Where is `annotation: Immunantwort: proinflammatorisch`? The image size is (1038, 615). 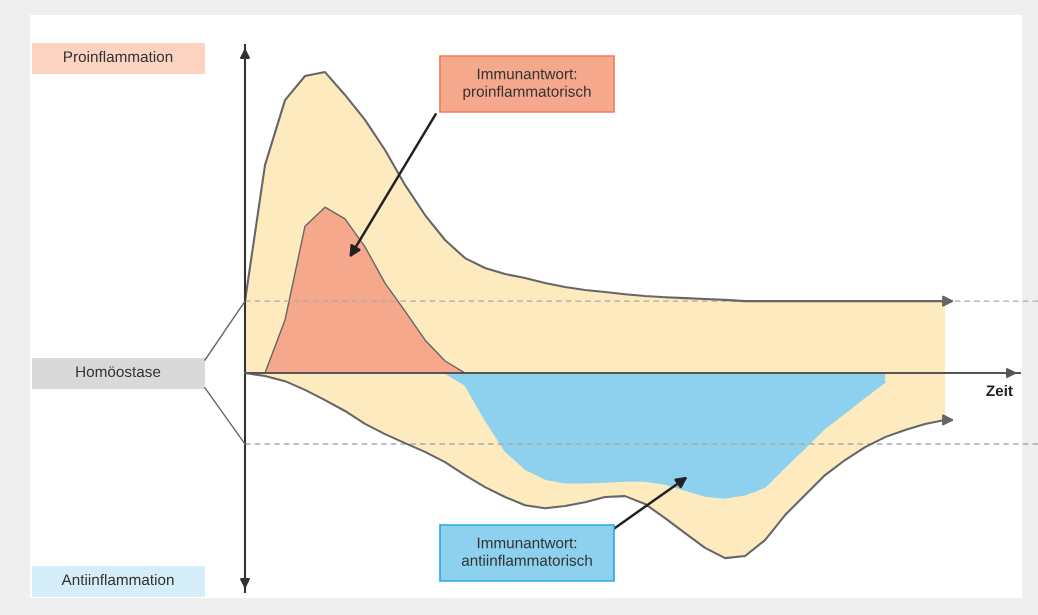
annotation: Immunantwort: proinflammatorisch is located at coordinates (527, 84).